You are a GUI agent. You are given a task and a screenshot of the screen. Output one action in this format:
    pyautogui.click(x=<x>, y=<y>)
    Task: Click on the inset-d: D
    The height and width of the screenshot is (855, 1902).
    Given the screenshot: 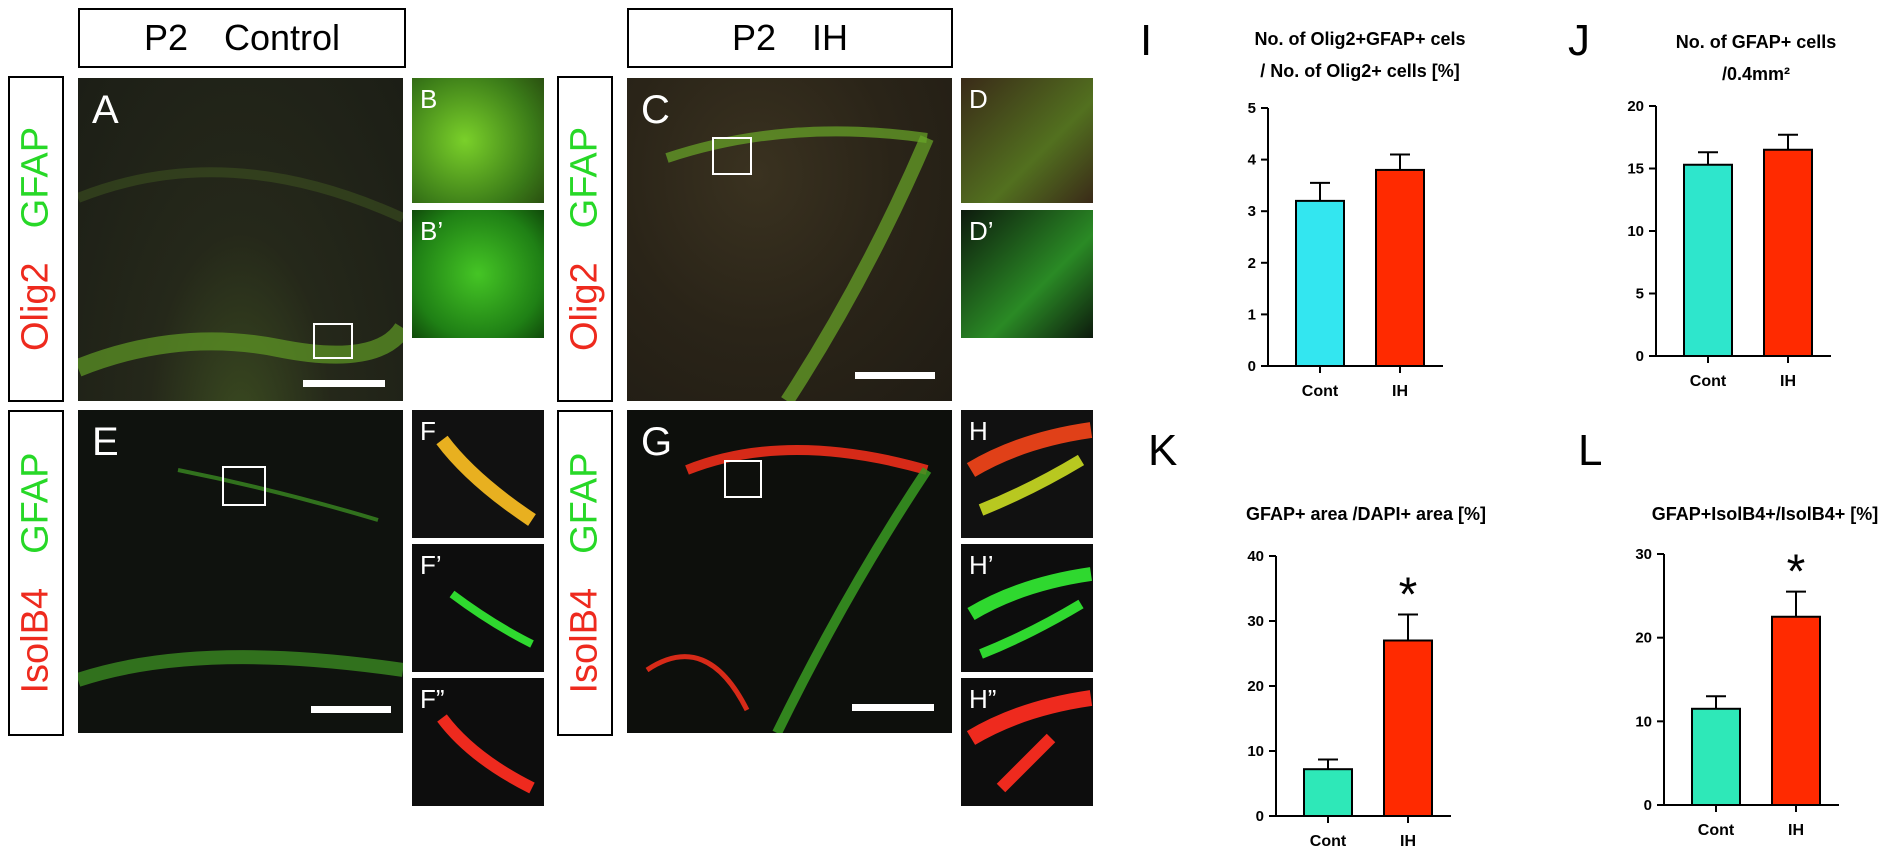 What is the action you would take?
    pyautogui.click(x=1027, y=140)
    